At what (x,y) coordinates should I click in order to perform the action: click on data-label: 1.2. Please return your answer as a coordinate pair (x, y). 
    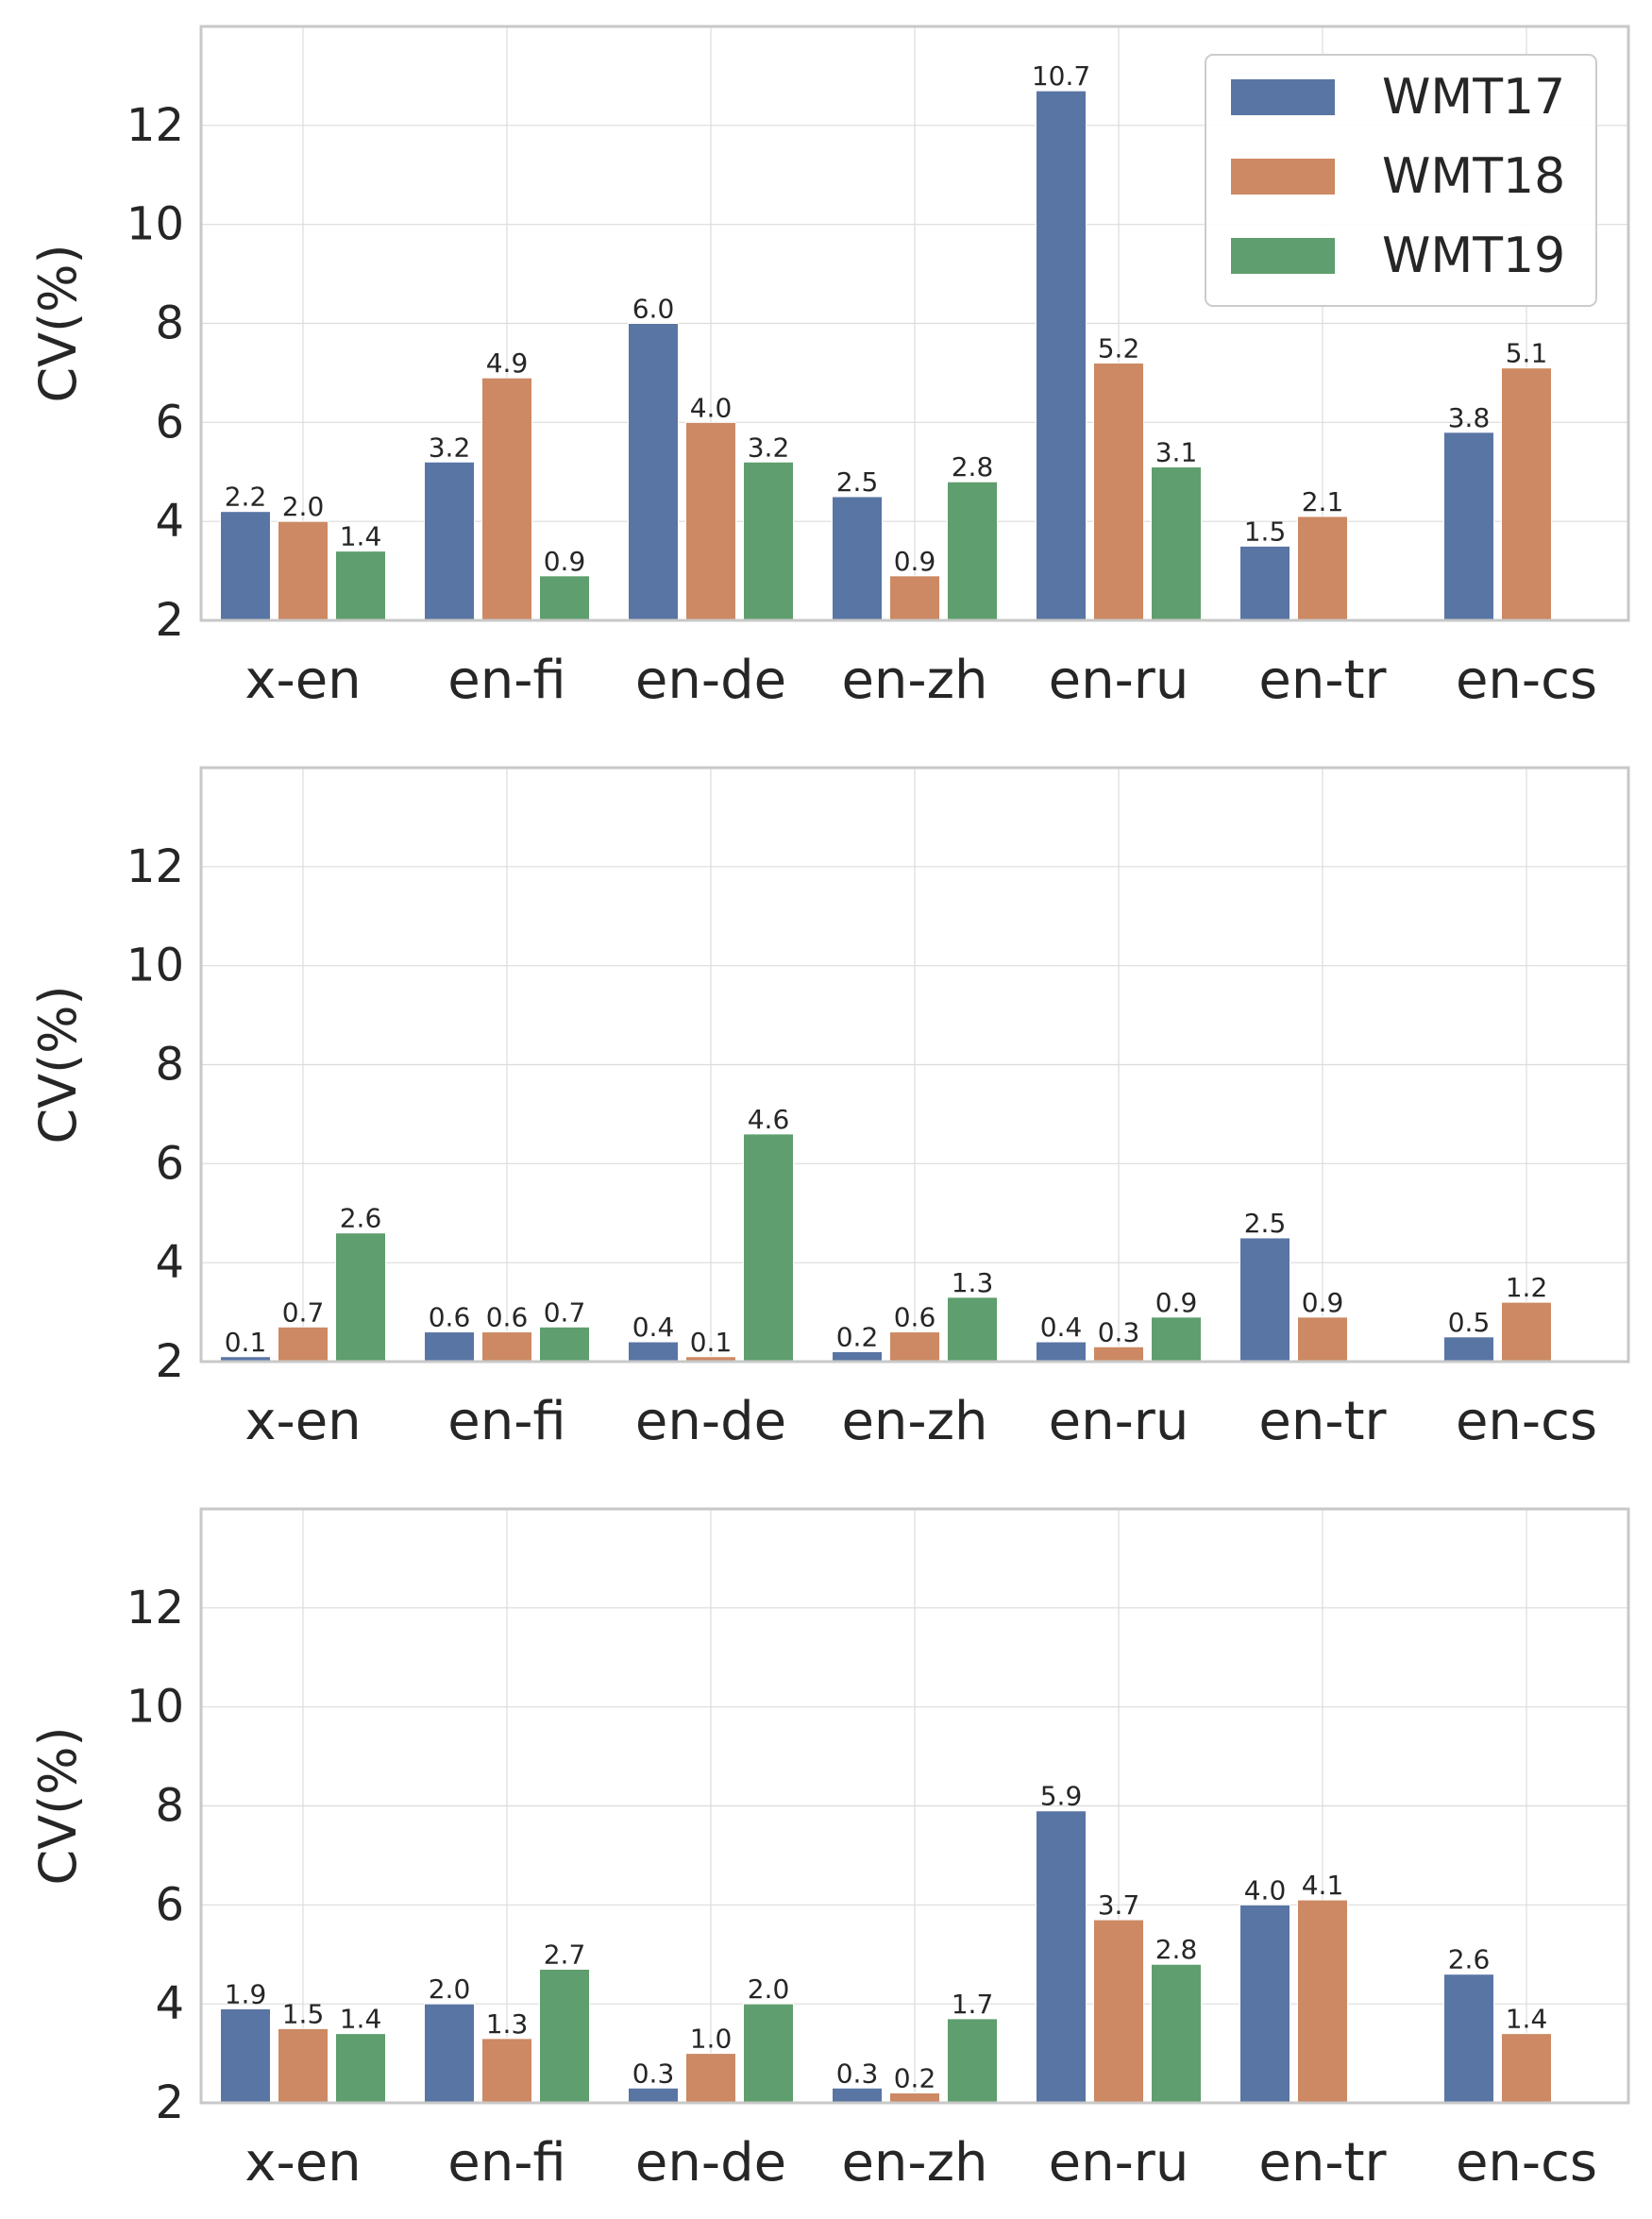
    Looking at the image, I should click on (1527, 1287).